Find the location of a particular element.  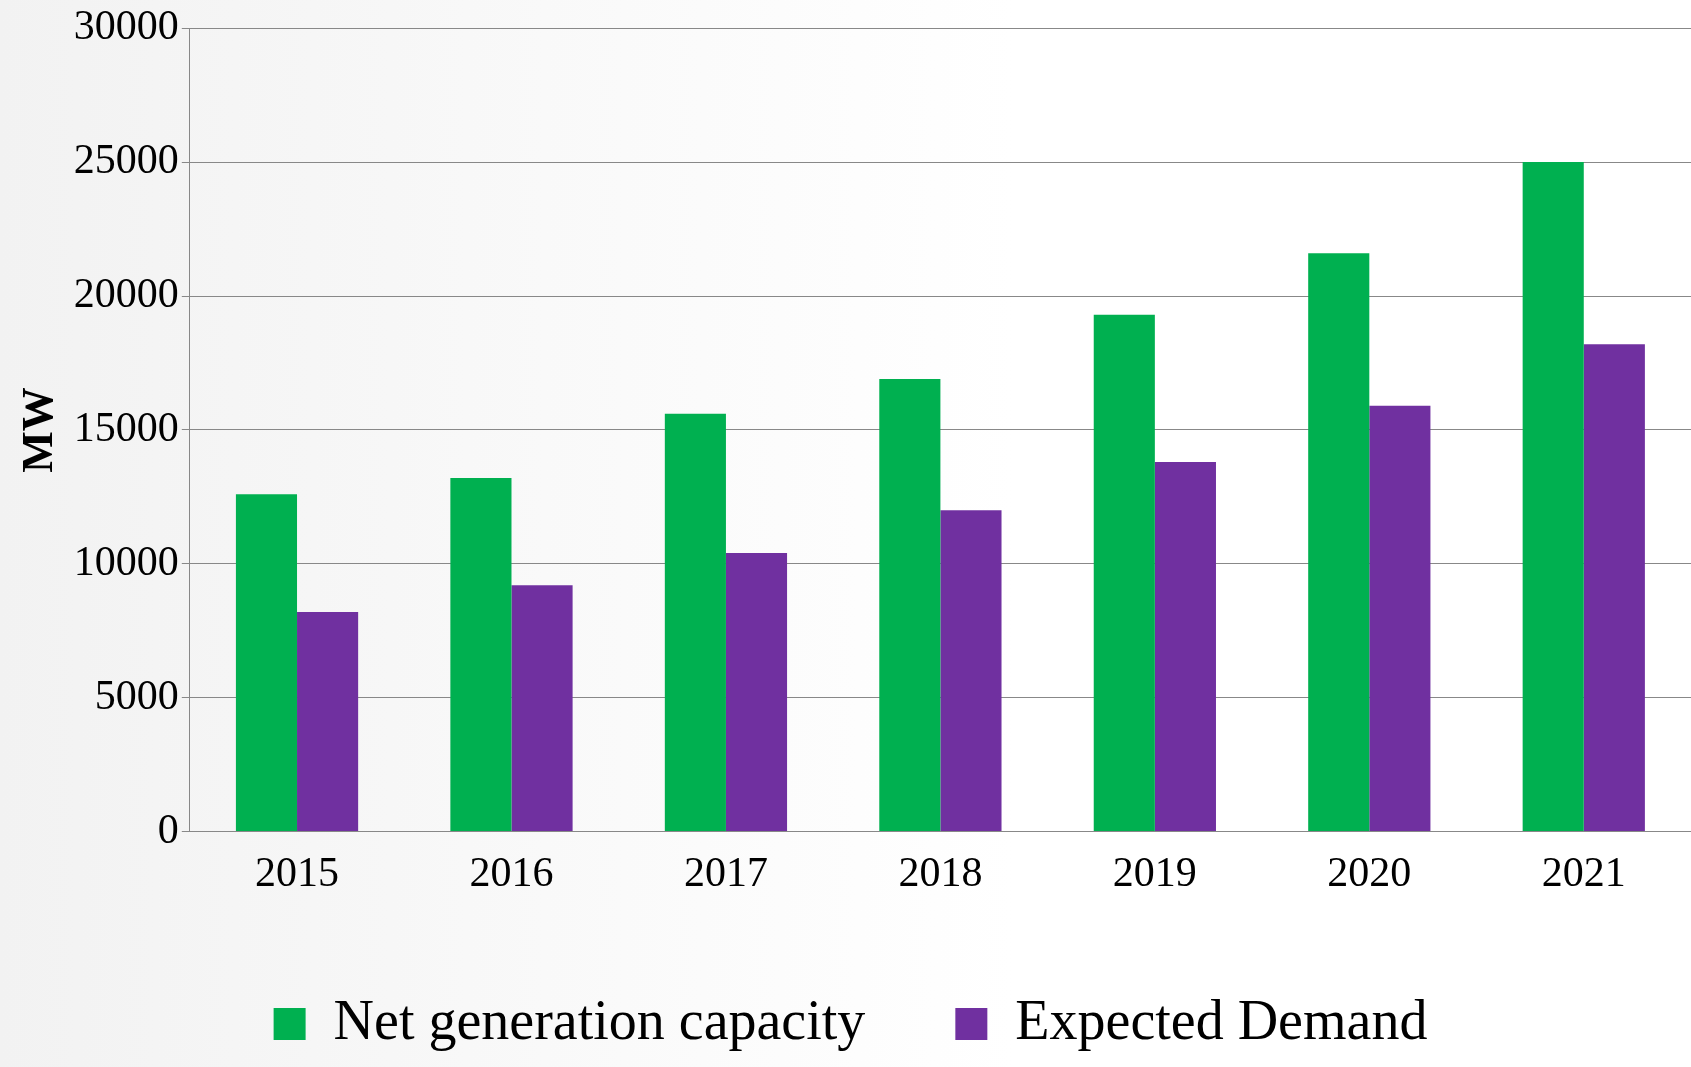

x-tick-label: 2020 is located at coordinates (1369, 871).